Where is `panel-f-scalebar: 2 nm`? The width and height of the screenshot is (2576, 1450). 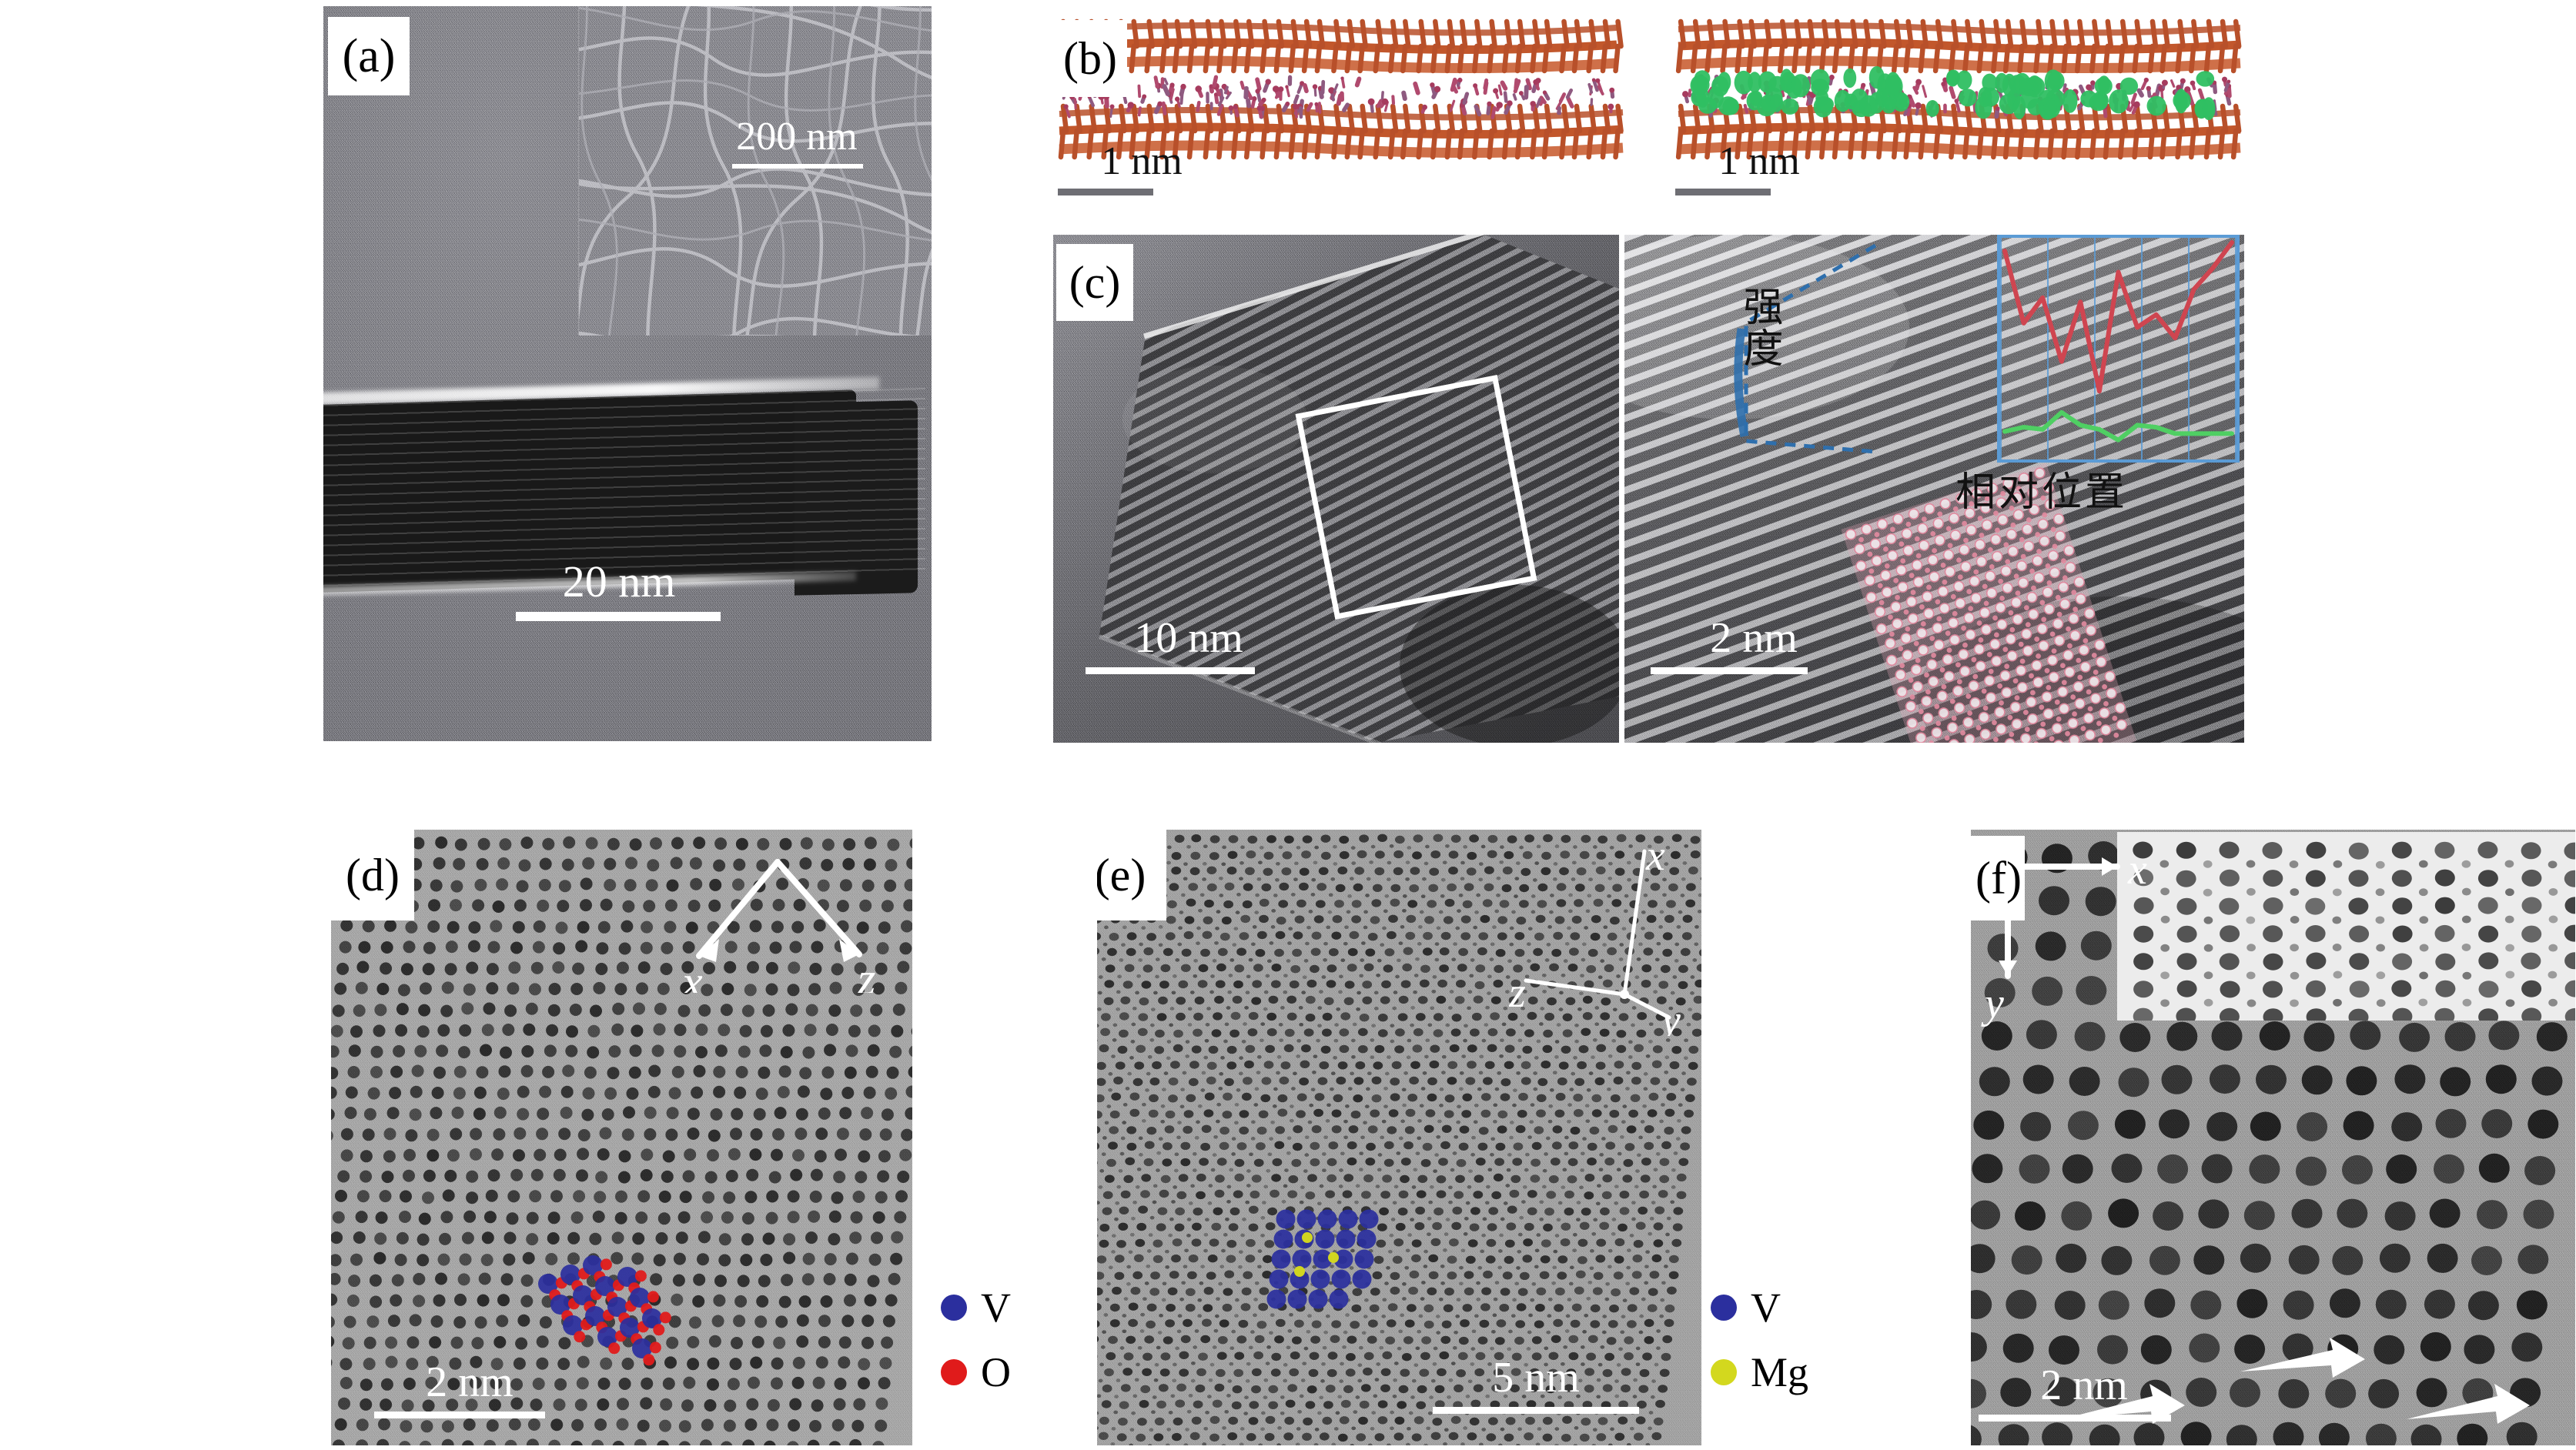
panel-f-scalebar: 2 nm is located at coordinates (2084, 1392).